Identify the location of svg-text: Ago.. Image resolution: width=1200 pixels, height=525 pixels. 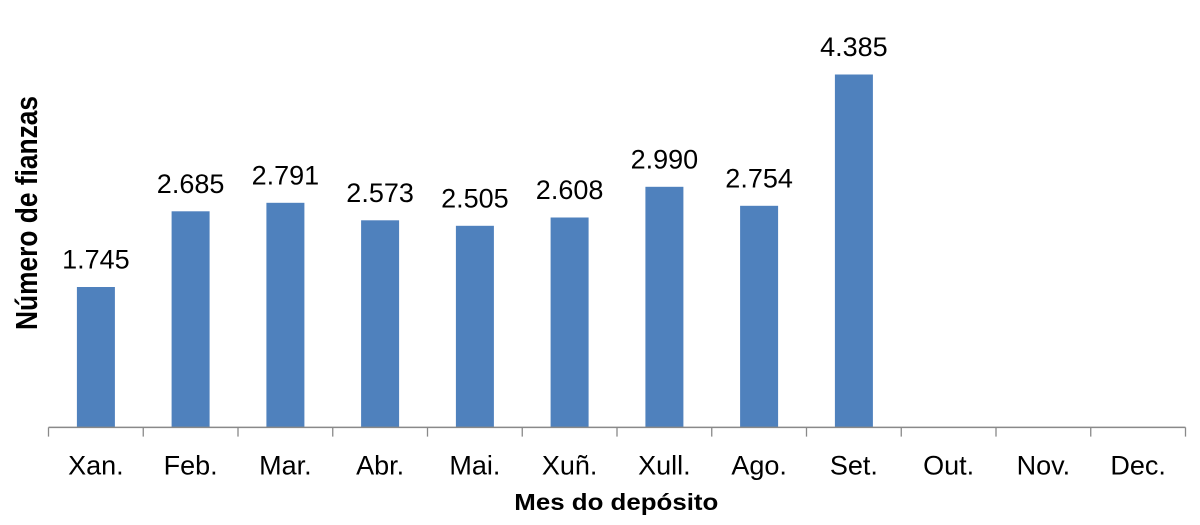
(759, 466).